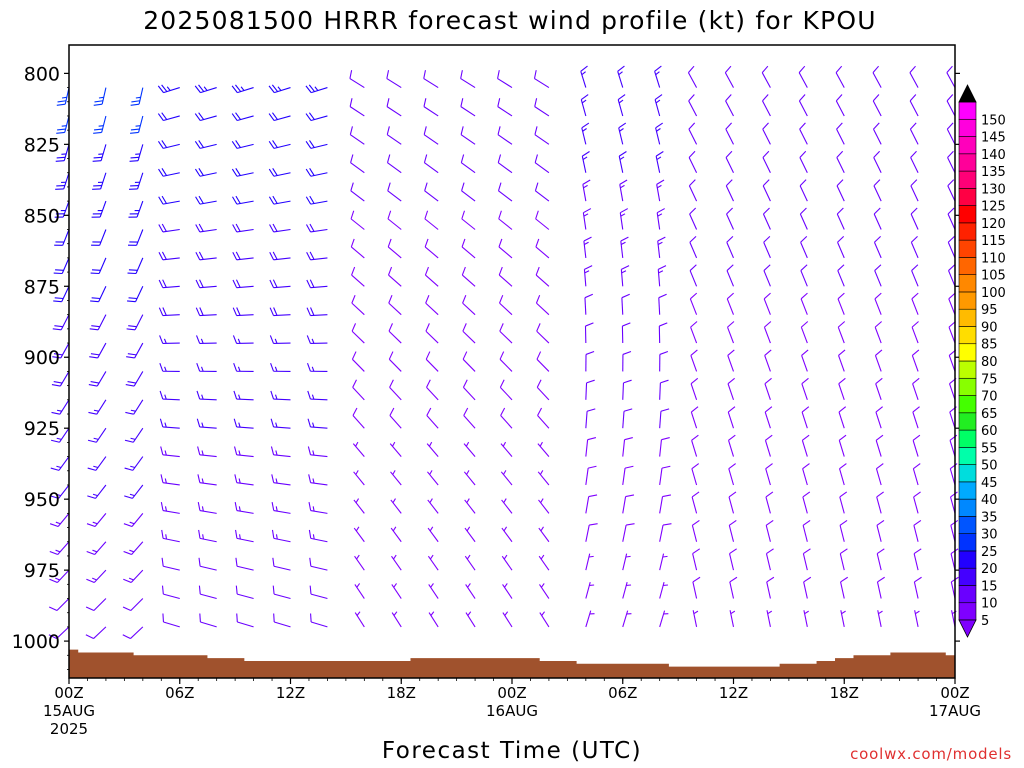 The image size is (1024, 768). What do you see at coordinates (954, 693) in the screenshot?
I see `x-tick-label: 00Z` at bounding box center [954, 693].